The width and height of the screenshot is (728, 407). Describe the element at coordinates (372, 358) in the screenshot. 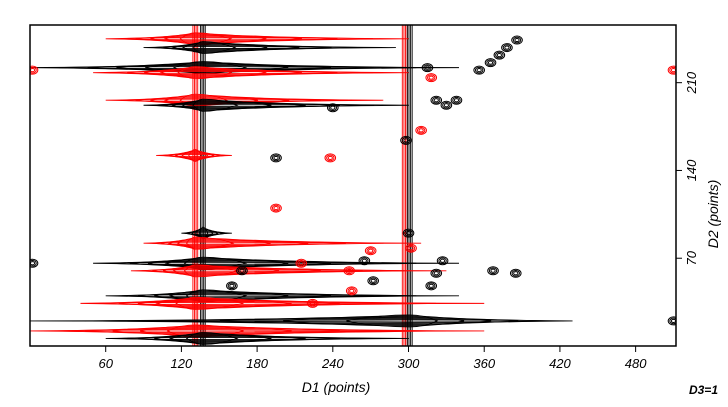

I see `x-axis: 60 120 180 240 300 360 420 480` at that location.